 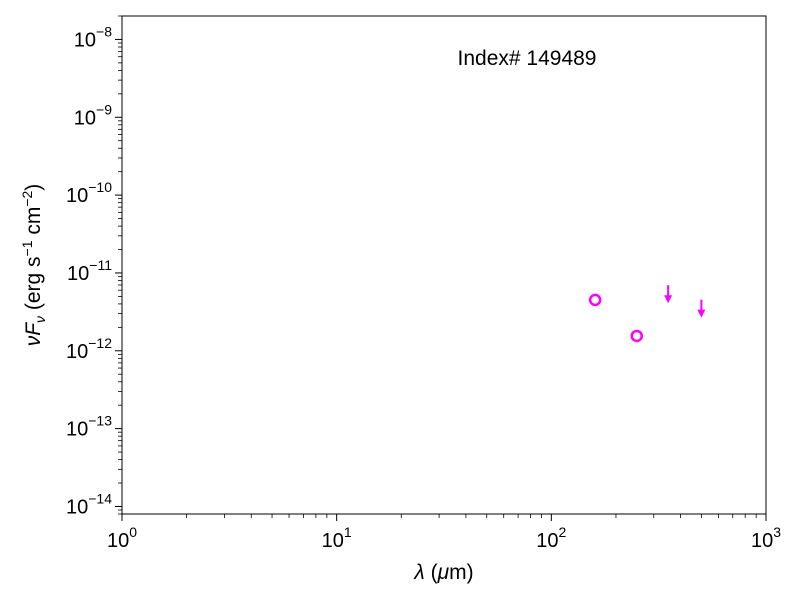 What do you see at coordinates (122, 538) in the screenshot?
I see `x-tick-label: 10⁰` at bounding box center [122, 538].